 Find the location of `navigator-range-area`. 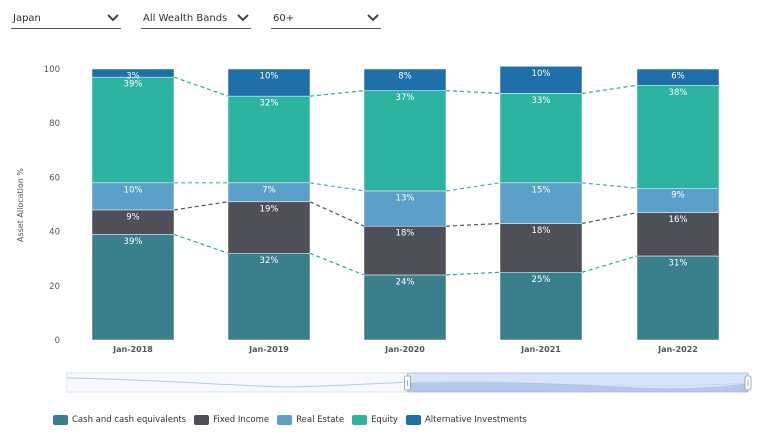

navigator-range-area is located at coordinates (577, 387).